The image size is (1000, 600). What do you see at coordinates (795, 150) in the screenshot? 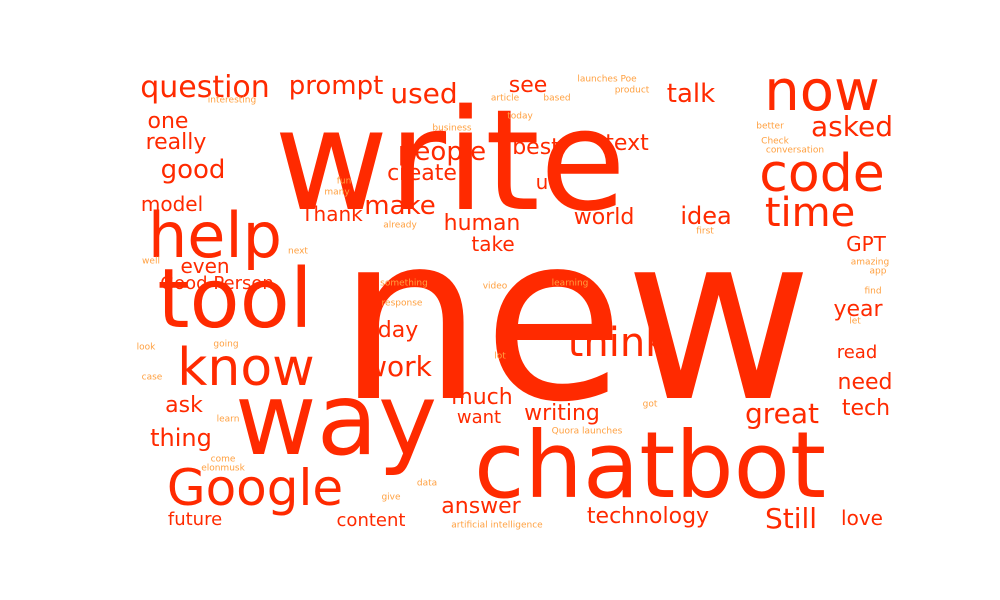
I see `word-conversation: conversation` at bounding box center [795, 150].